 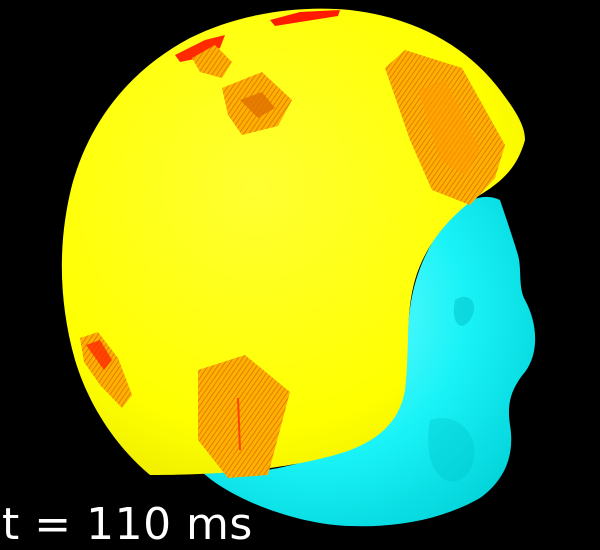 What do you see at coordinates (127, 524) in the screenshot?
I see `time-annotation: t = 110 ms` at bounding box center [127, 524].